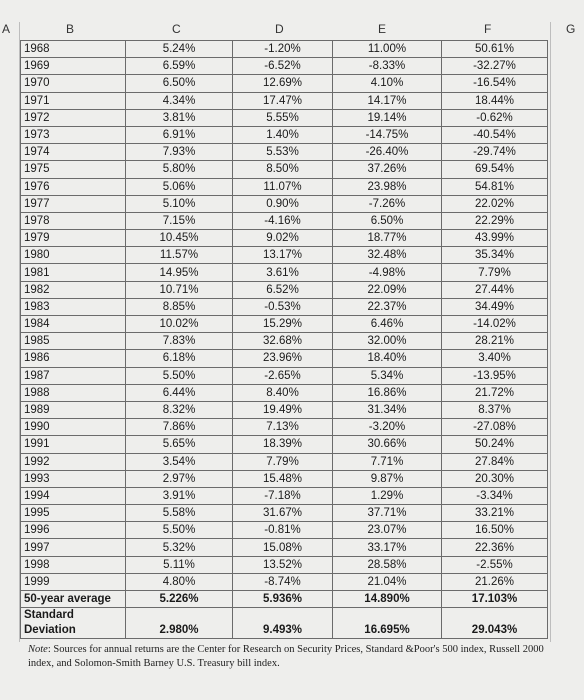  I want to click on return-cell: 27.44%, so click(494, 289).